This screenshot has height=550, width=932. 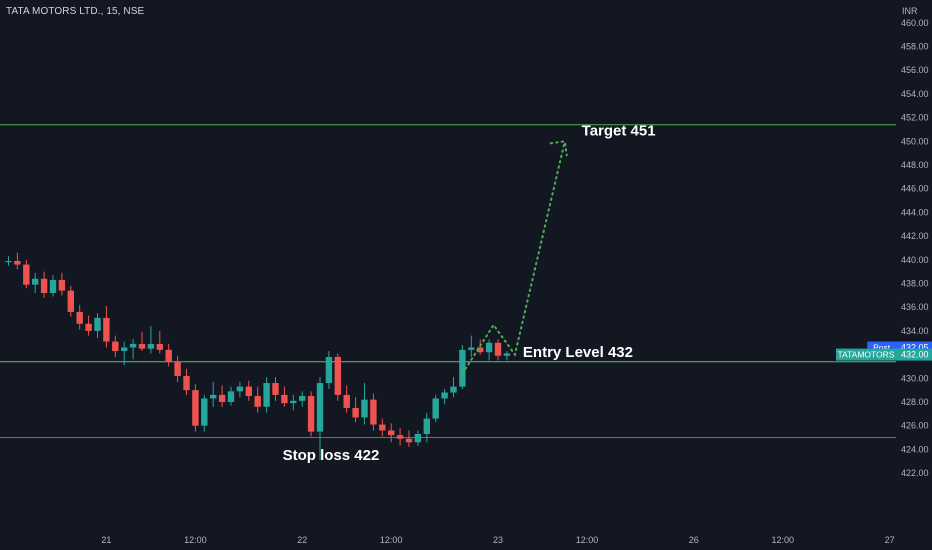 What do you see at coordinates (915, 284) in the screenshot?
I see `price-tick-label: 438.00` at bounding box center [915, 284].